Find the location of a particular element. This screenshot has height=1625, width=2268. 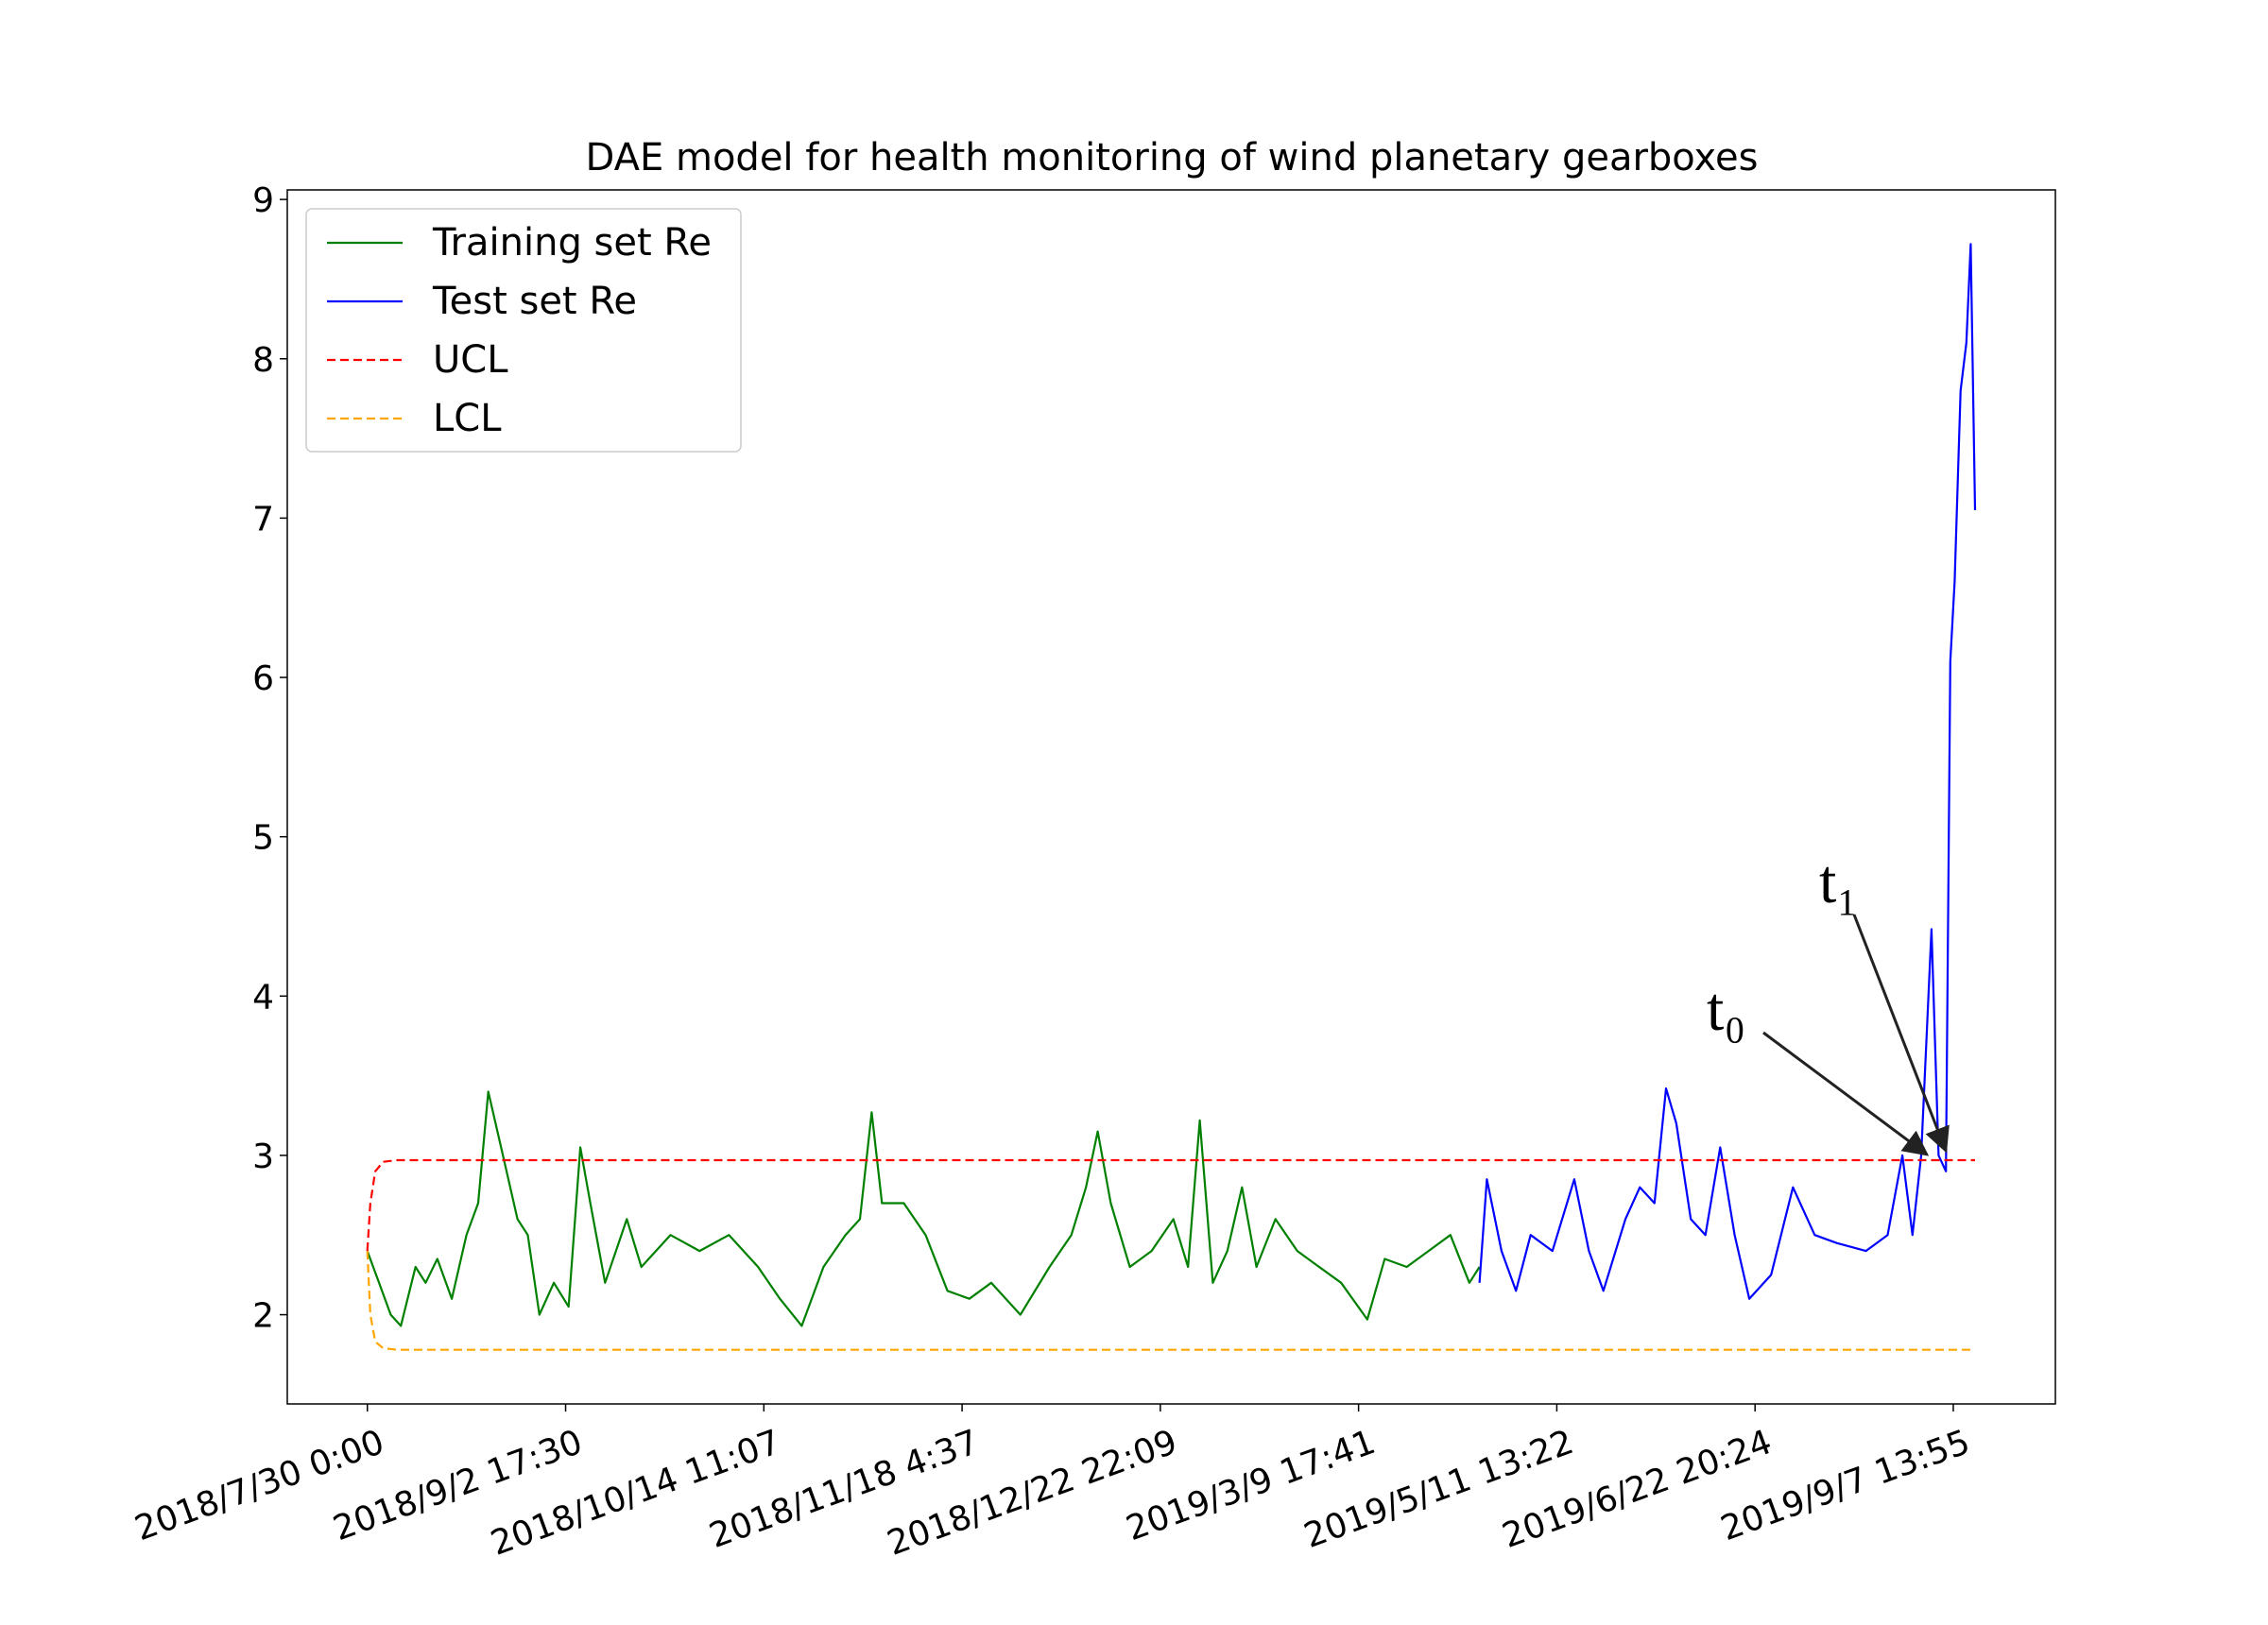

legend-label: UCL is located at coordinates (470, 360).